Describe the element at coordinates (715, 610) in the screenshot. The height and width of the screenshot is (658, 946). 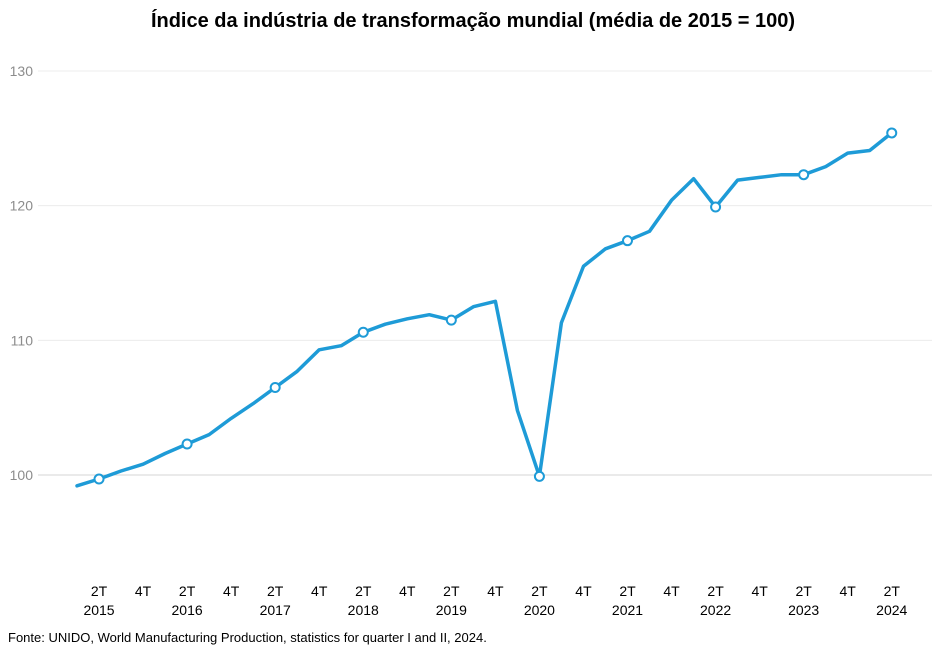
I see `x-tick-year: 2022` at that location.